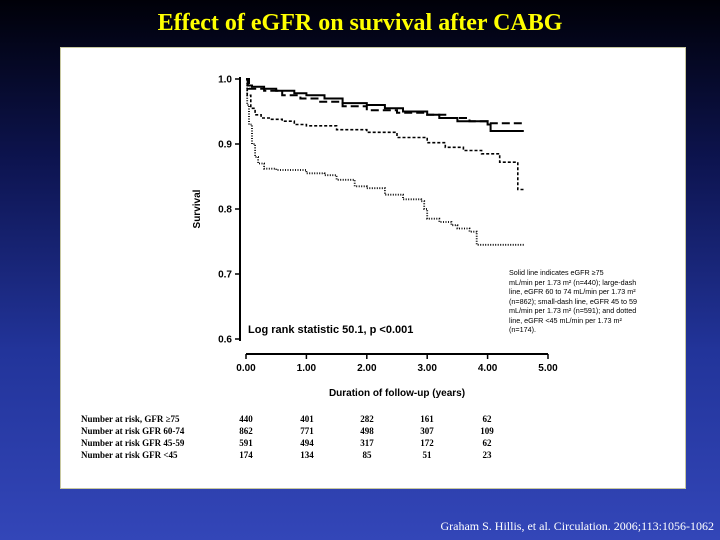 This screenshot has width=720, height=540. What do you see at coordinates (427, 431) in the screenshot?
I see `risk-value: 307` at bounding box center [427, 431].